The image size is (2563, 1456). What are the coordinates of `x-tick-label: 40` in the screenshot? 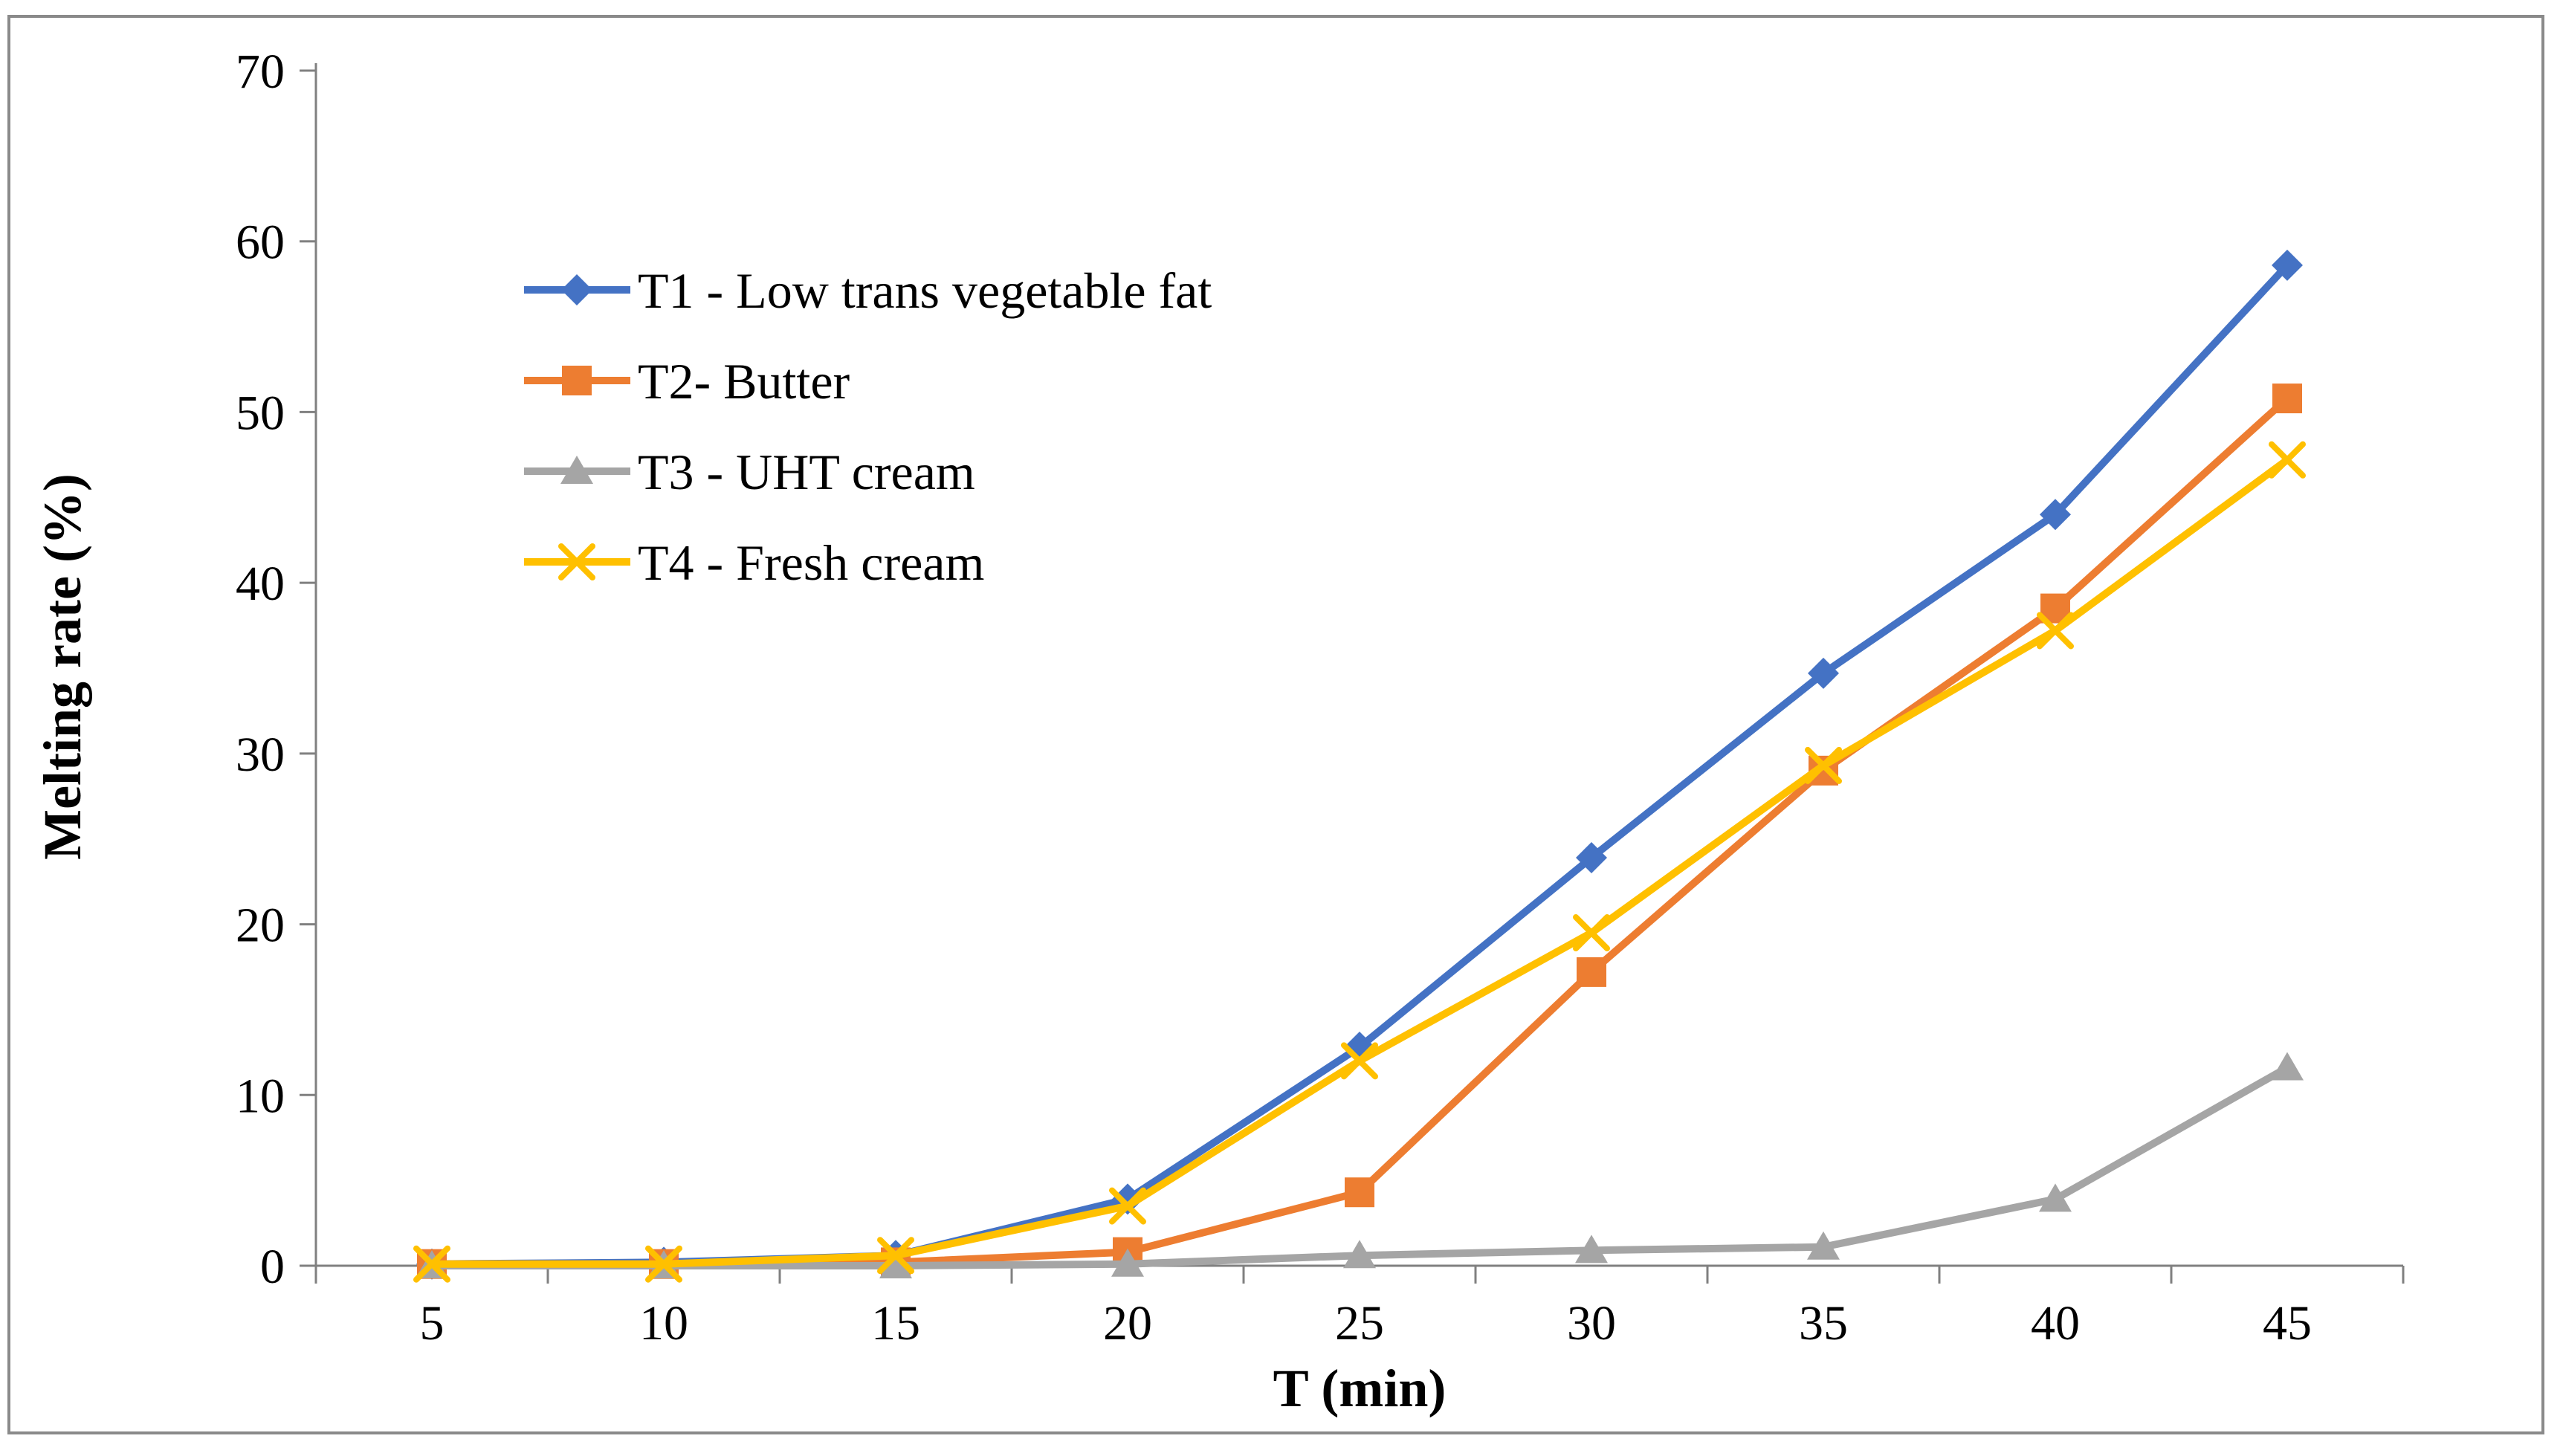 It's located at (2055, 1323).